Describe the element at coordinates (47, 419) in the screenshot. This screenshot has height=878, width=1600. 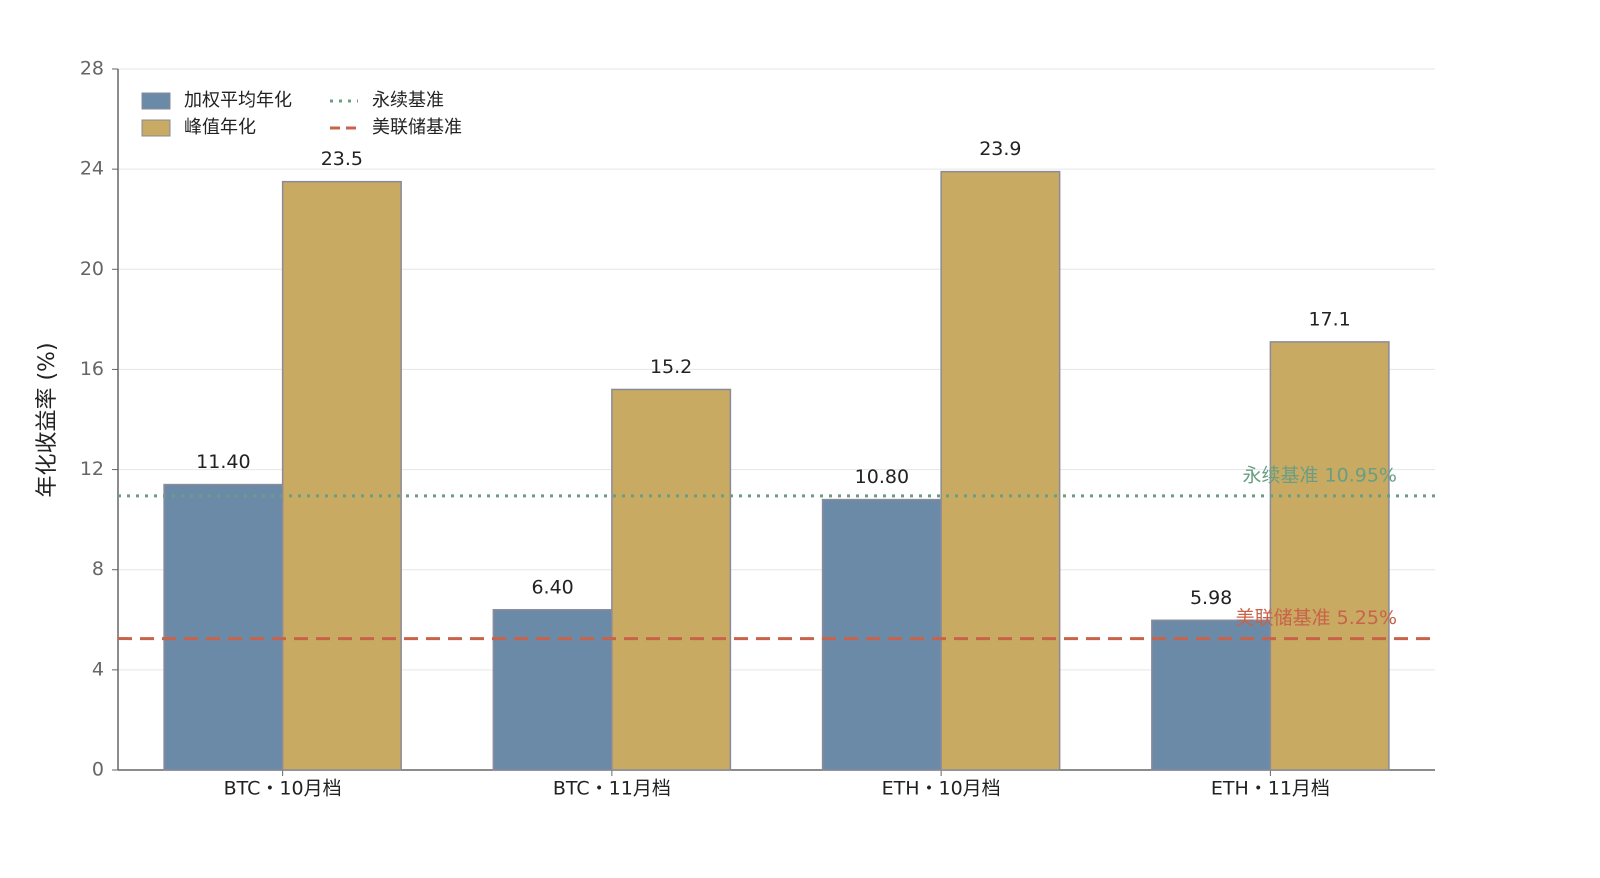
I see `y-axis-label: 年化收益率 (%)` at that location.